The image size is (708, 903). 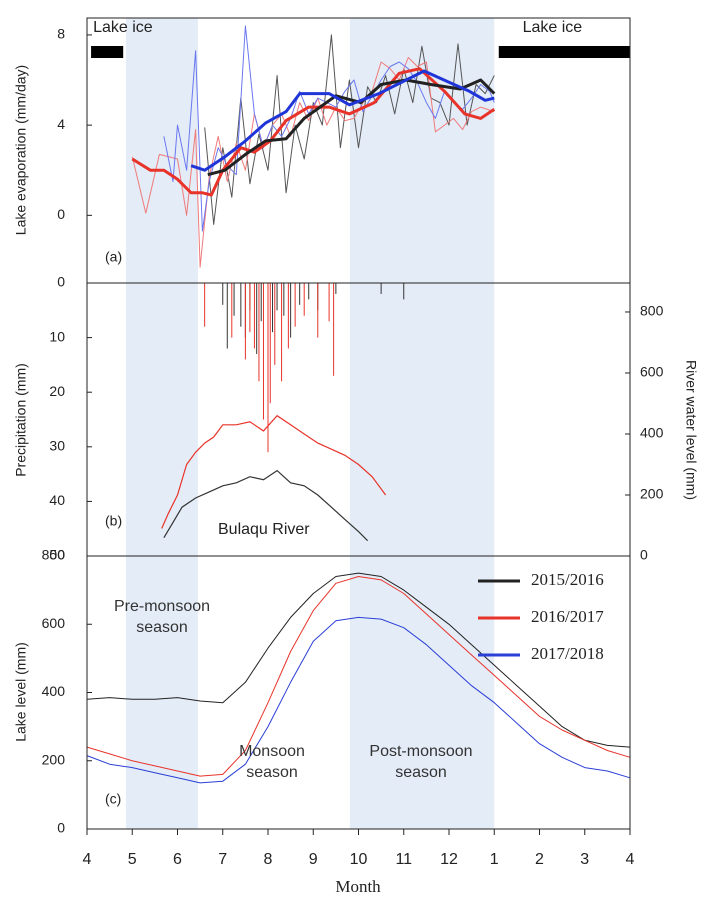 I want to click on y2-axis-title: River water level (mm), so click(x=691, y=430).